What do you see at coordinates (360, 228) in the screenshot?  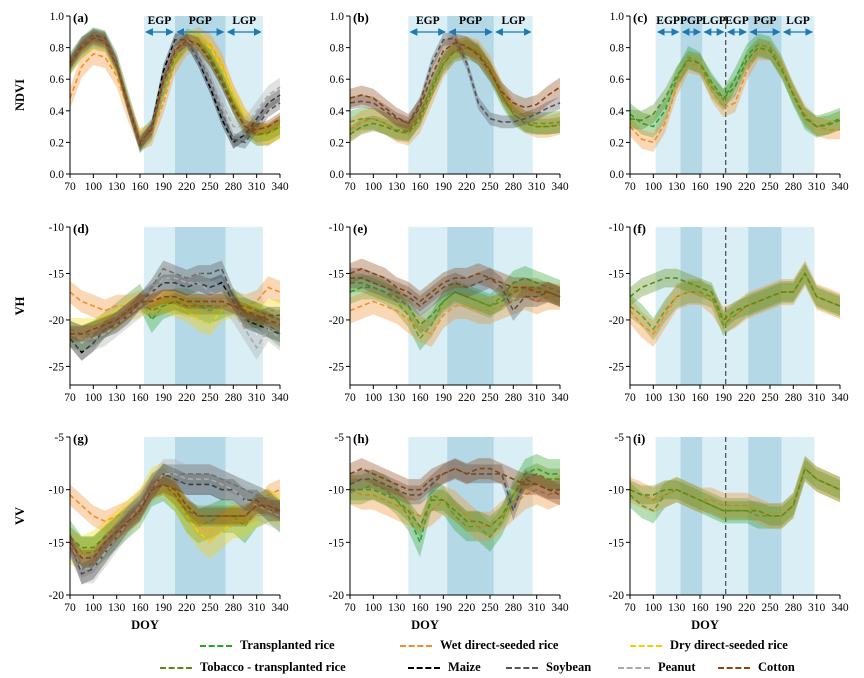 I see `panel-label: (e)` at bounding box center [360, 228].